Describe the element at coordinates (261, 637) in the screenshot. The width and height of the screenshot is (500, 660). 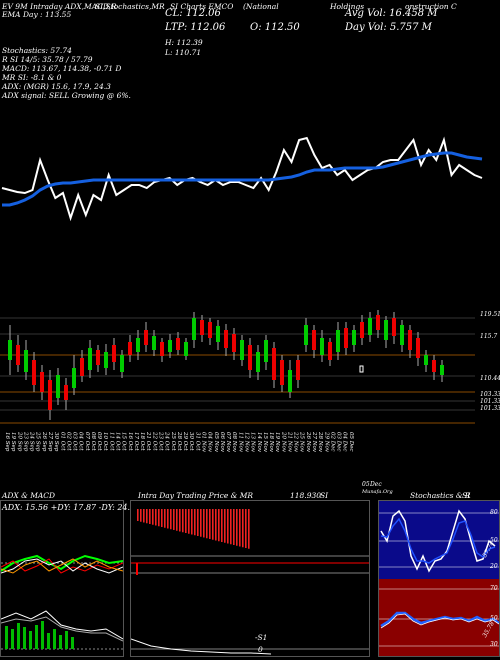
I see `intraday-label-s1: -S1` at that location.